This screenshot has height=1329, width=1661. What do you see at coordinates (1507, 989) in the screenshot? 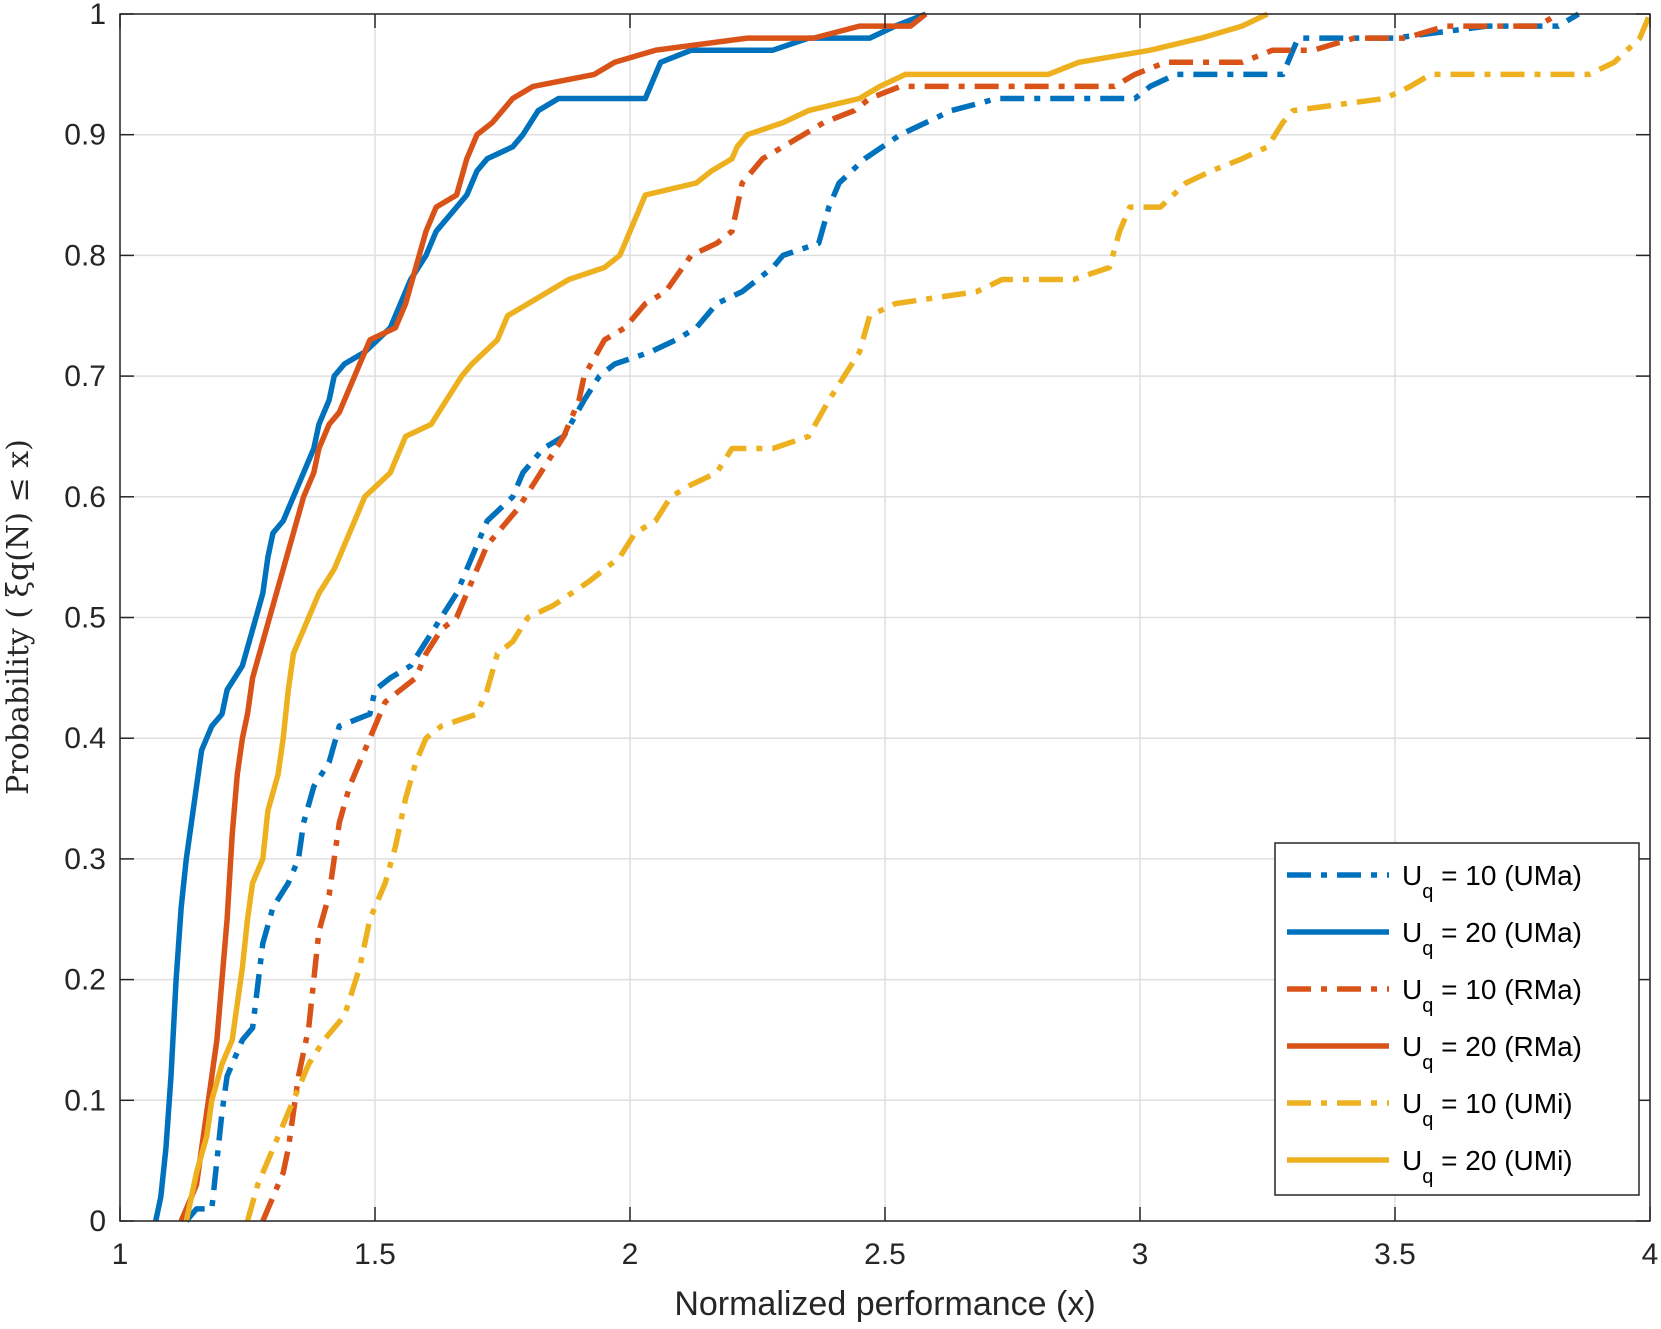
I see `legend-label-rest: = 10 (RMa)` at bounding box center [1507, 989].